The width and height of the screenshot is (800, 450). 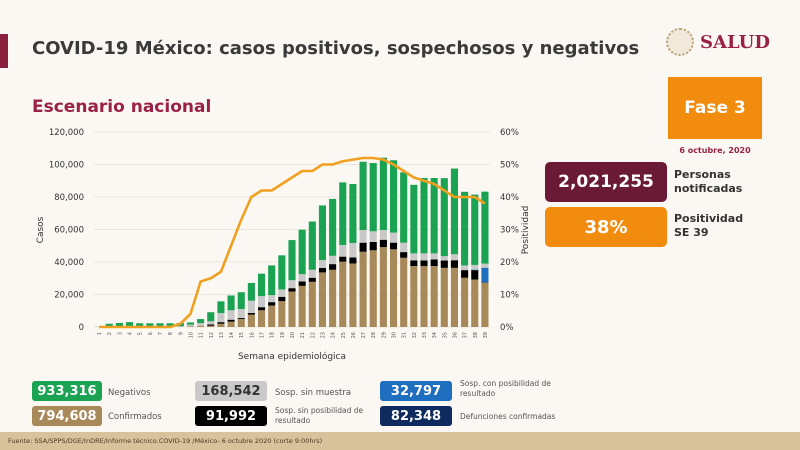 I want to click on x-tick-label: 11, so click(x=202, y=335).